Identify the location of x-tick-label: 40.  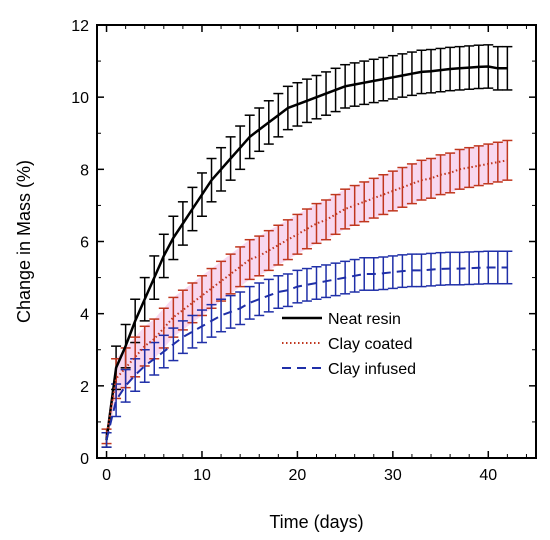
(488, 475).